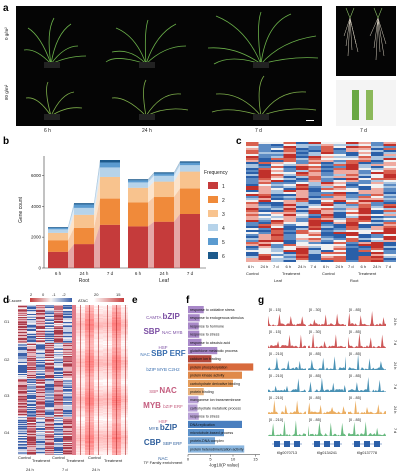 The image size is (400, 475). I want to click on go-term-label: response to hormone, so click(207, 326).